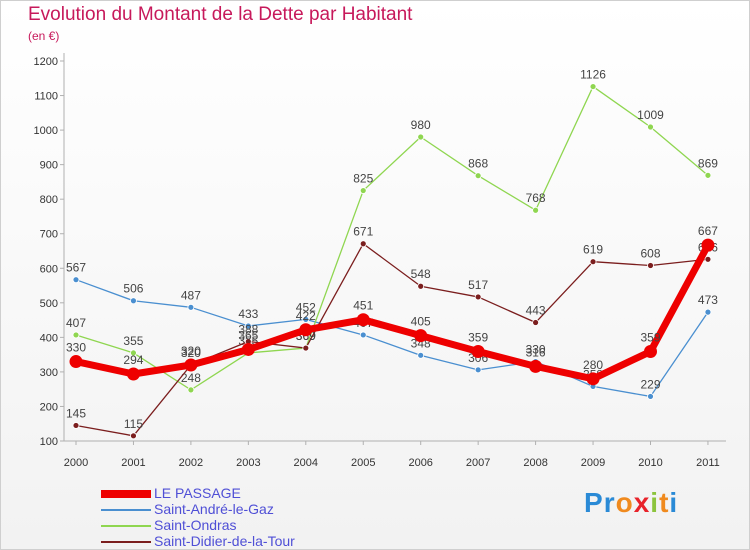  Describe the element at coordinates (664, 502) in the screenshot. I see `logo-letter: t` at that location.